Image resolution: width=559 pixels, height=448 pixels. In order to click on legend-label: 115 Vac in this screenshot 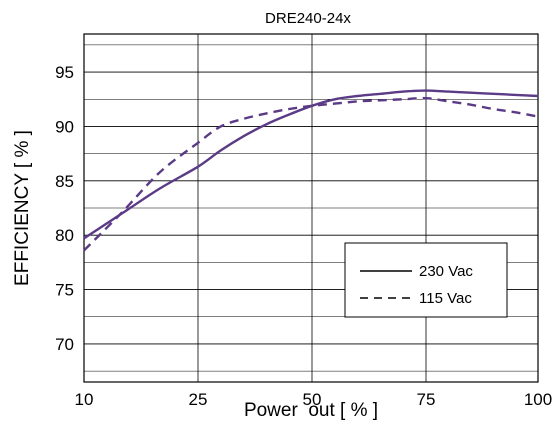, I will do `click(445, 298)`.